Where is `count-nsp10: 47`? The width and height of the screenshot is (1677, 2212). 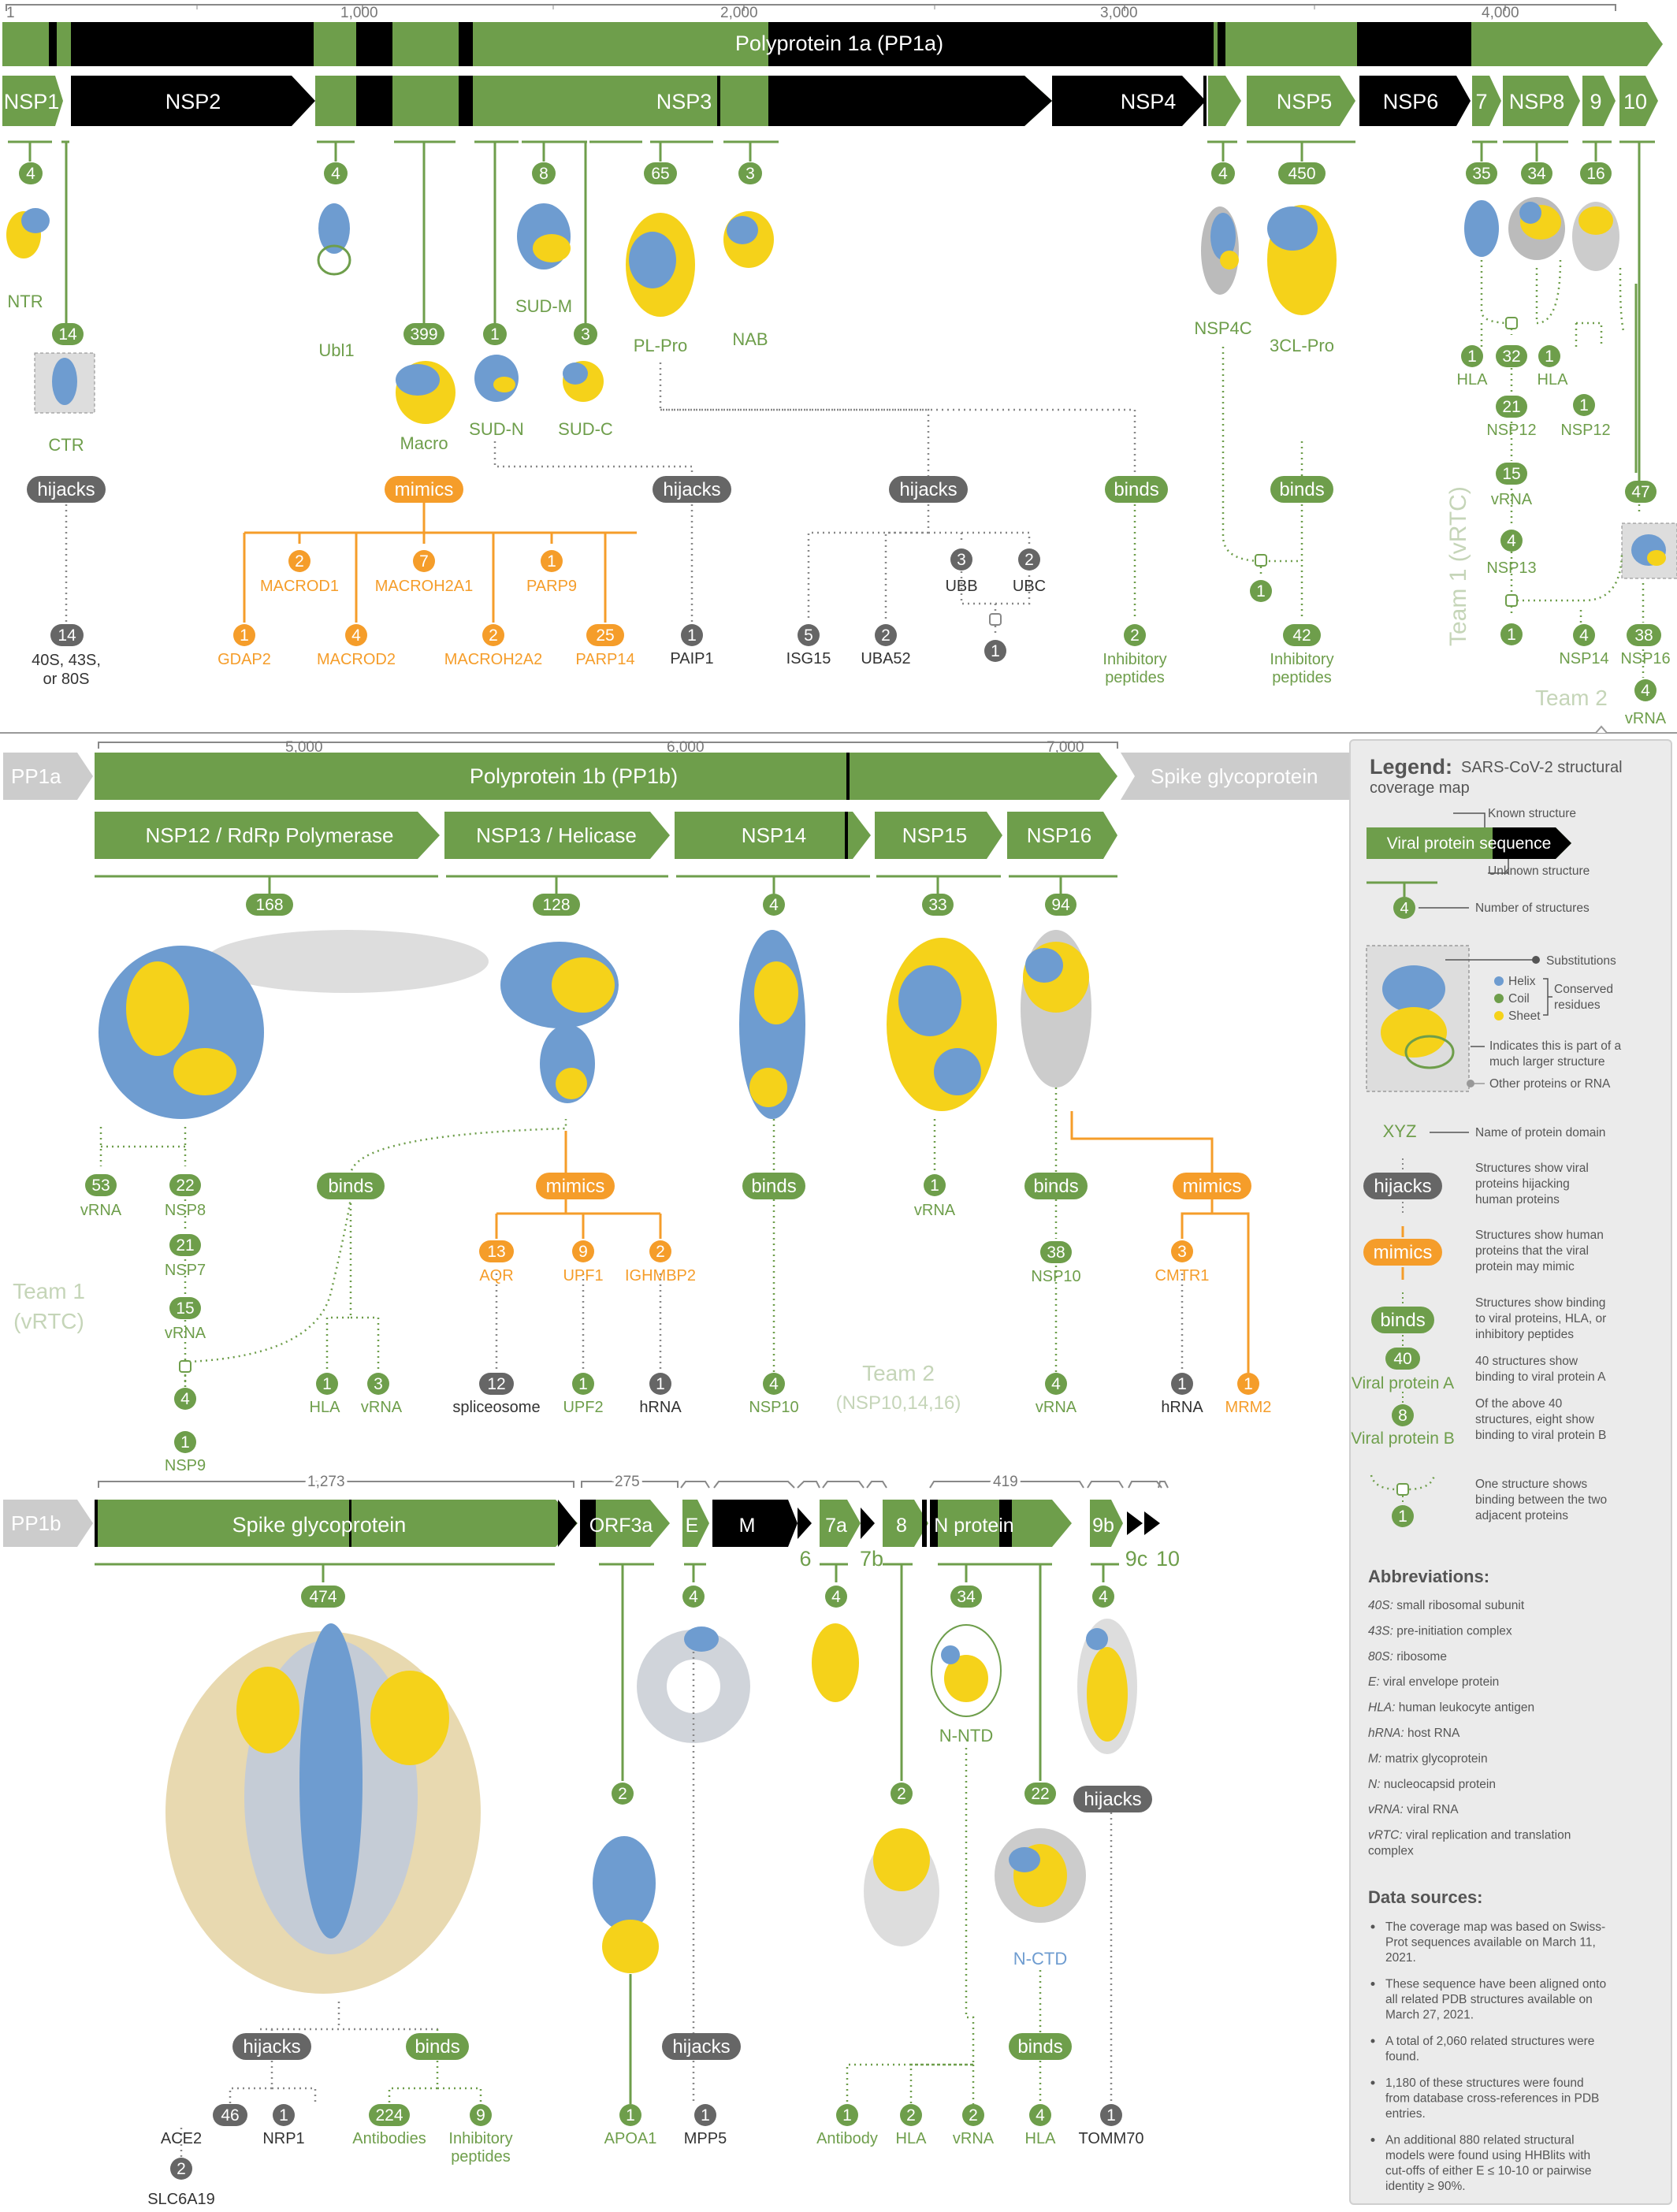 count-nsp10: 47 is located at coordinates (1640, 492).